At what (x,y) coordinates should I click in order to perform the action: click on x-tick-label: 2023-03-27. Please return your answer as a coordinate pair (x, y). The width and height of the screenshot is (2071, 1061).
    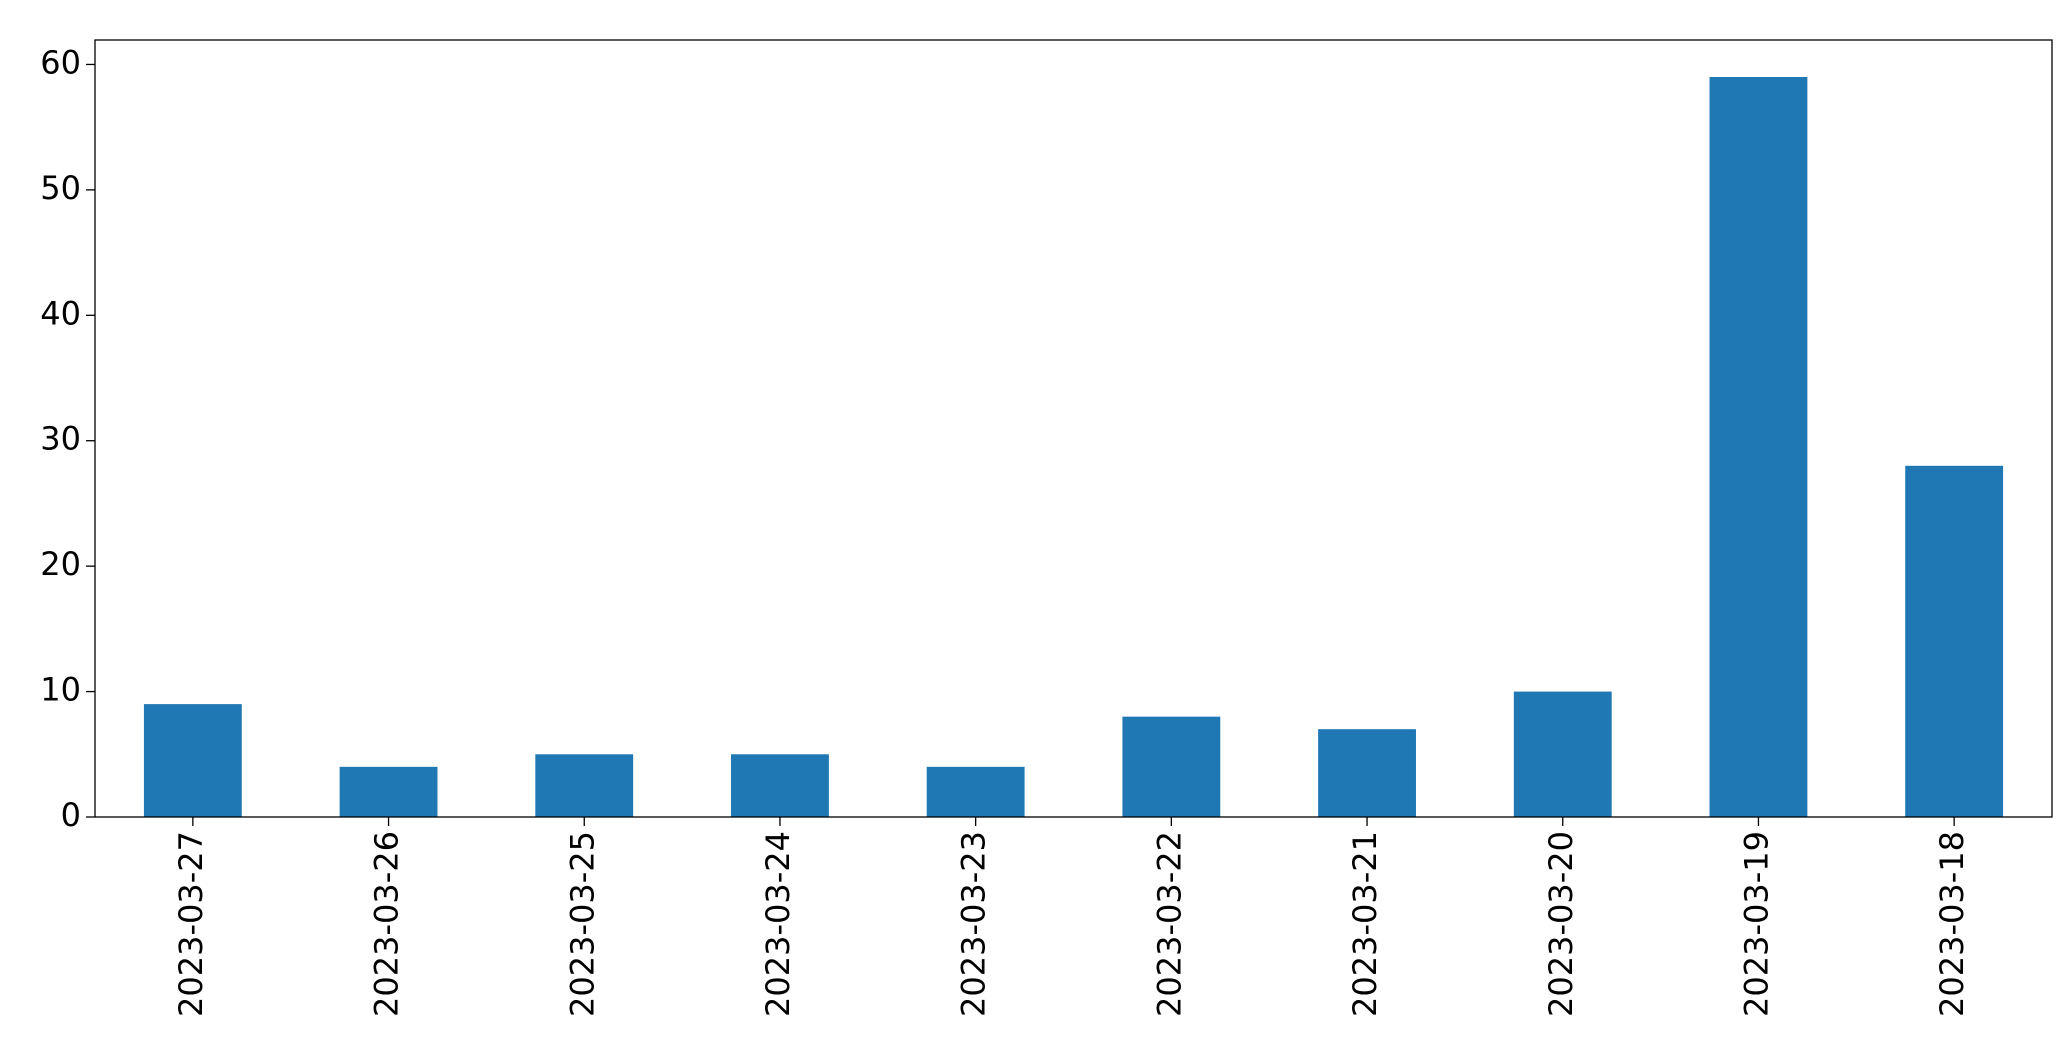
    Looking at the image, I should click on (191, 924).